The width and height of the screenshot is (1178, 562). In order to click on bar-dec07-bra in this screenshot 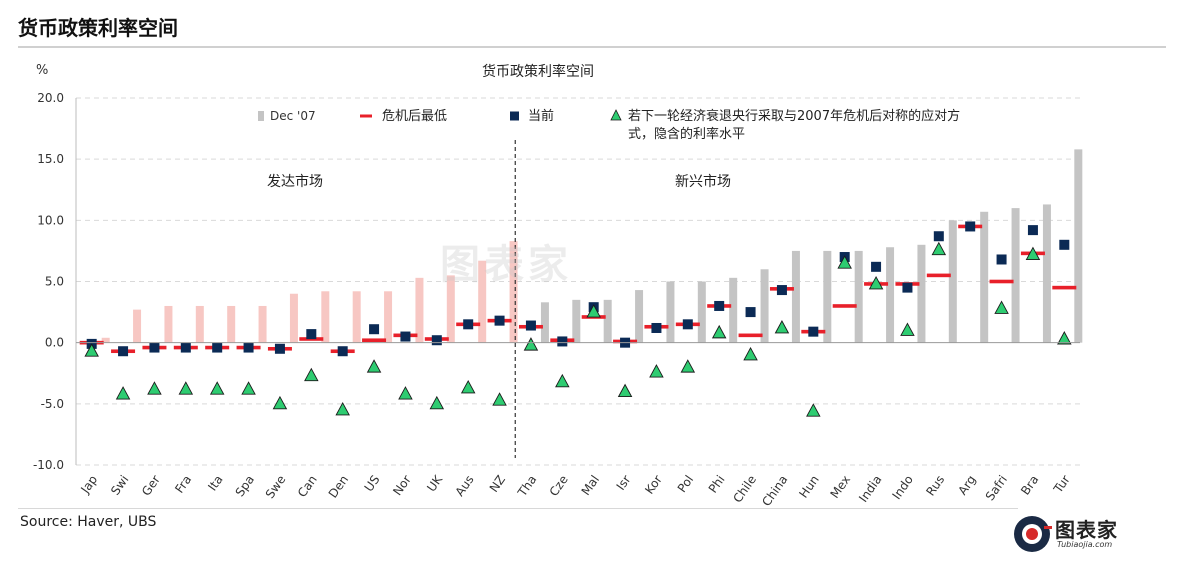, I will do `click(1046, 273)`.